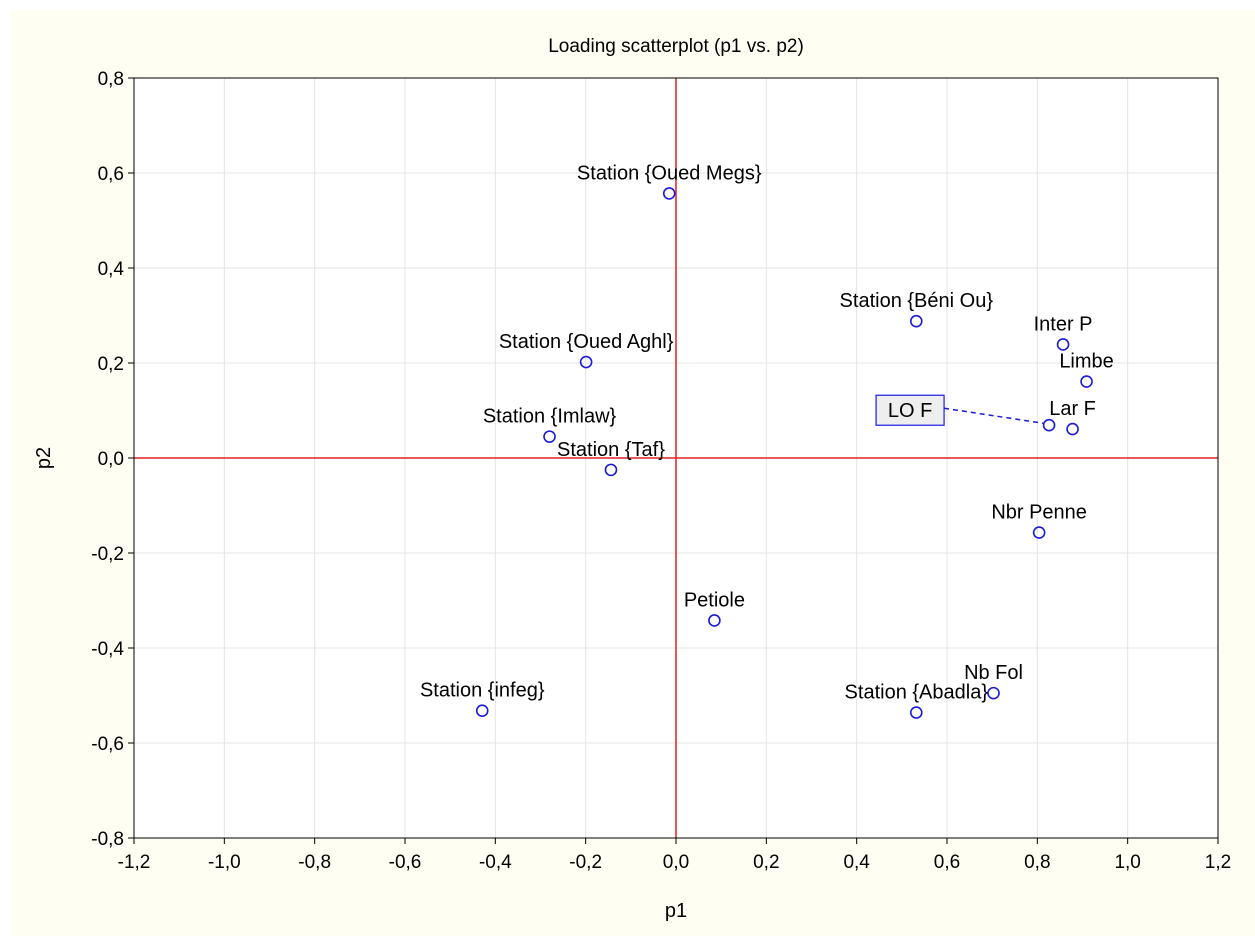 This screenshot has width=1255, height=936. Describe the element at coordinates (917, 693) in the screenshot. I see `data-point-label: Station {Abadla}` at that location.